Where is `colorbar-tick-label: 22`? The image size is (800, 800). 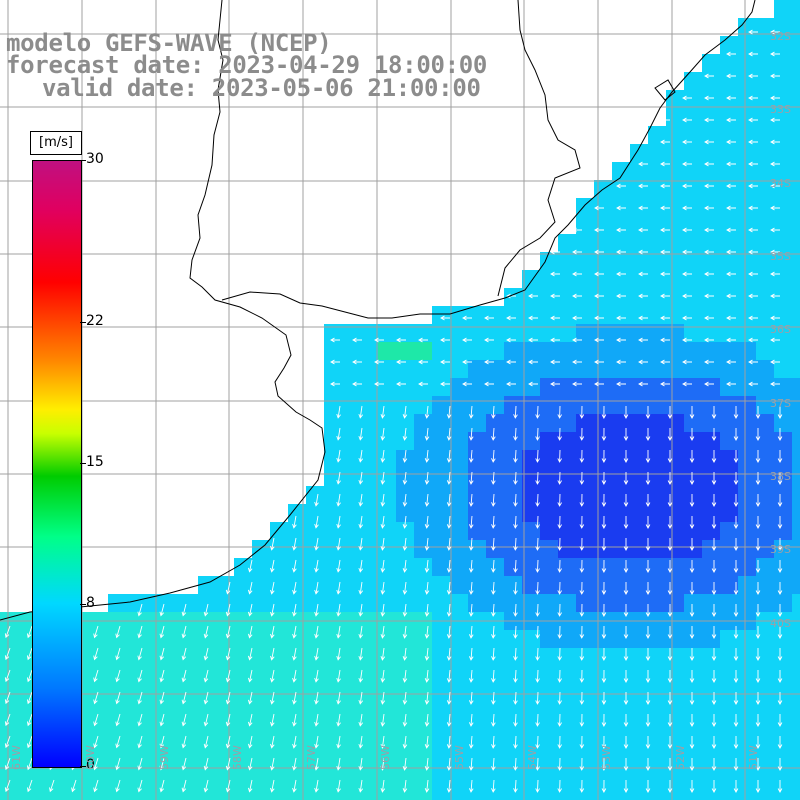
colorbar-tick-label: 22 is located at coordinates (95, 320).